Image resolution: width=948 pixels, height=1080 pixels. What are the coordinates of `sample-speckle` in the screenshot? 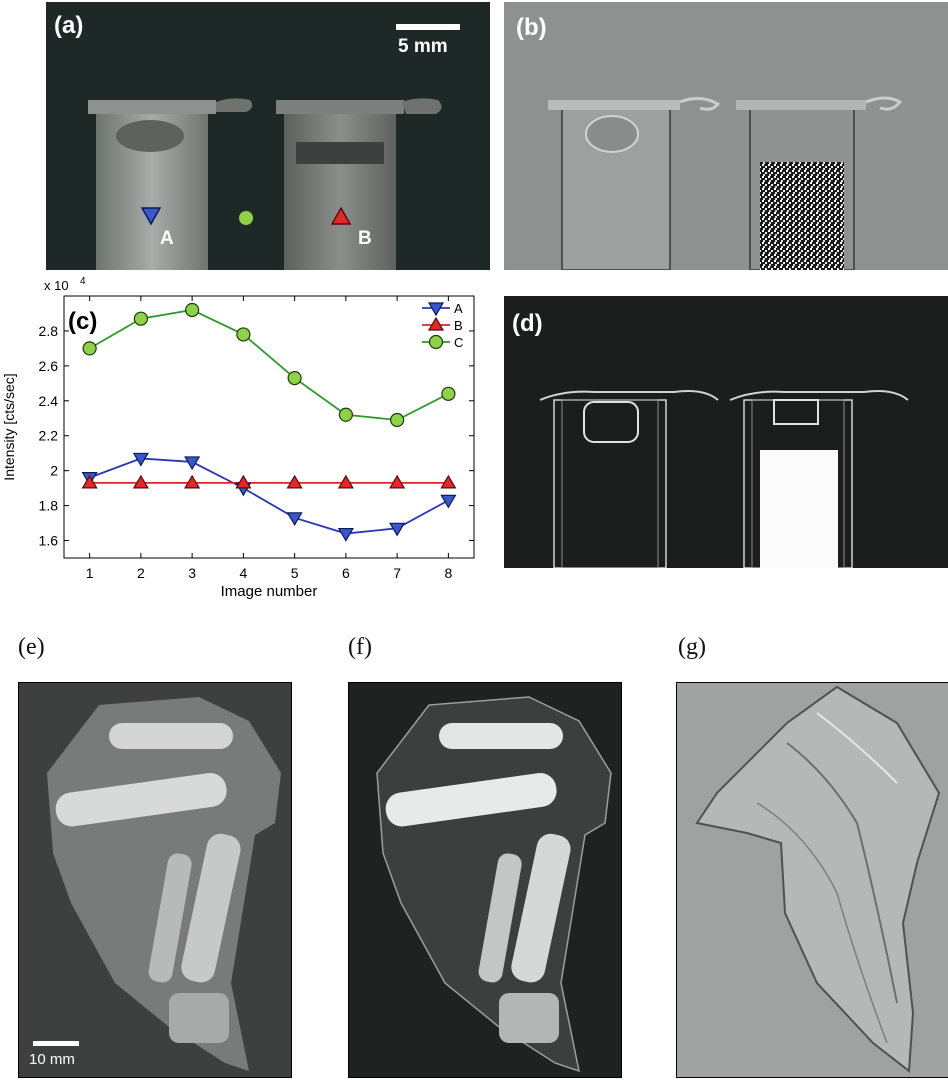 It's located at (802, 216).